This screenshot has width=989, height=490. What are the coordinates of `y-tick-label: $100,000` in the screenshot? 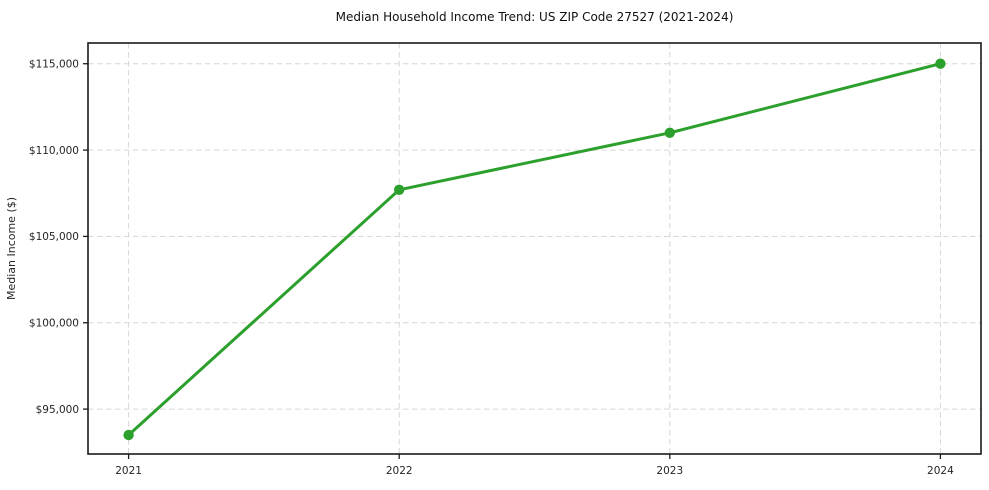 It's located at (54, 323).